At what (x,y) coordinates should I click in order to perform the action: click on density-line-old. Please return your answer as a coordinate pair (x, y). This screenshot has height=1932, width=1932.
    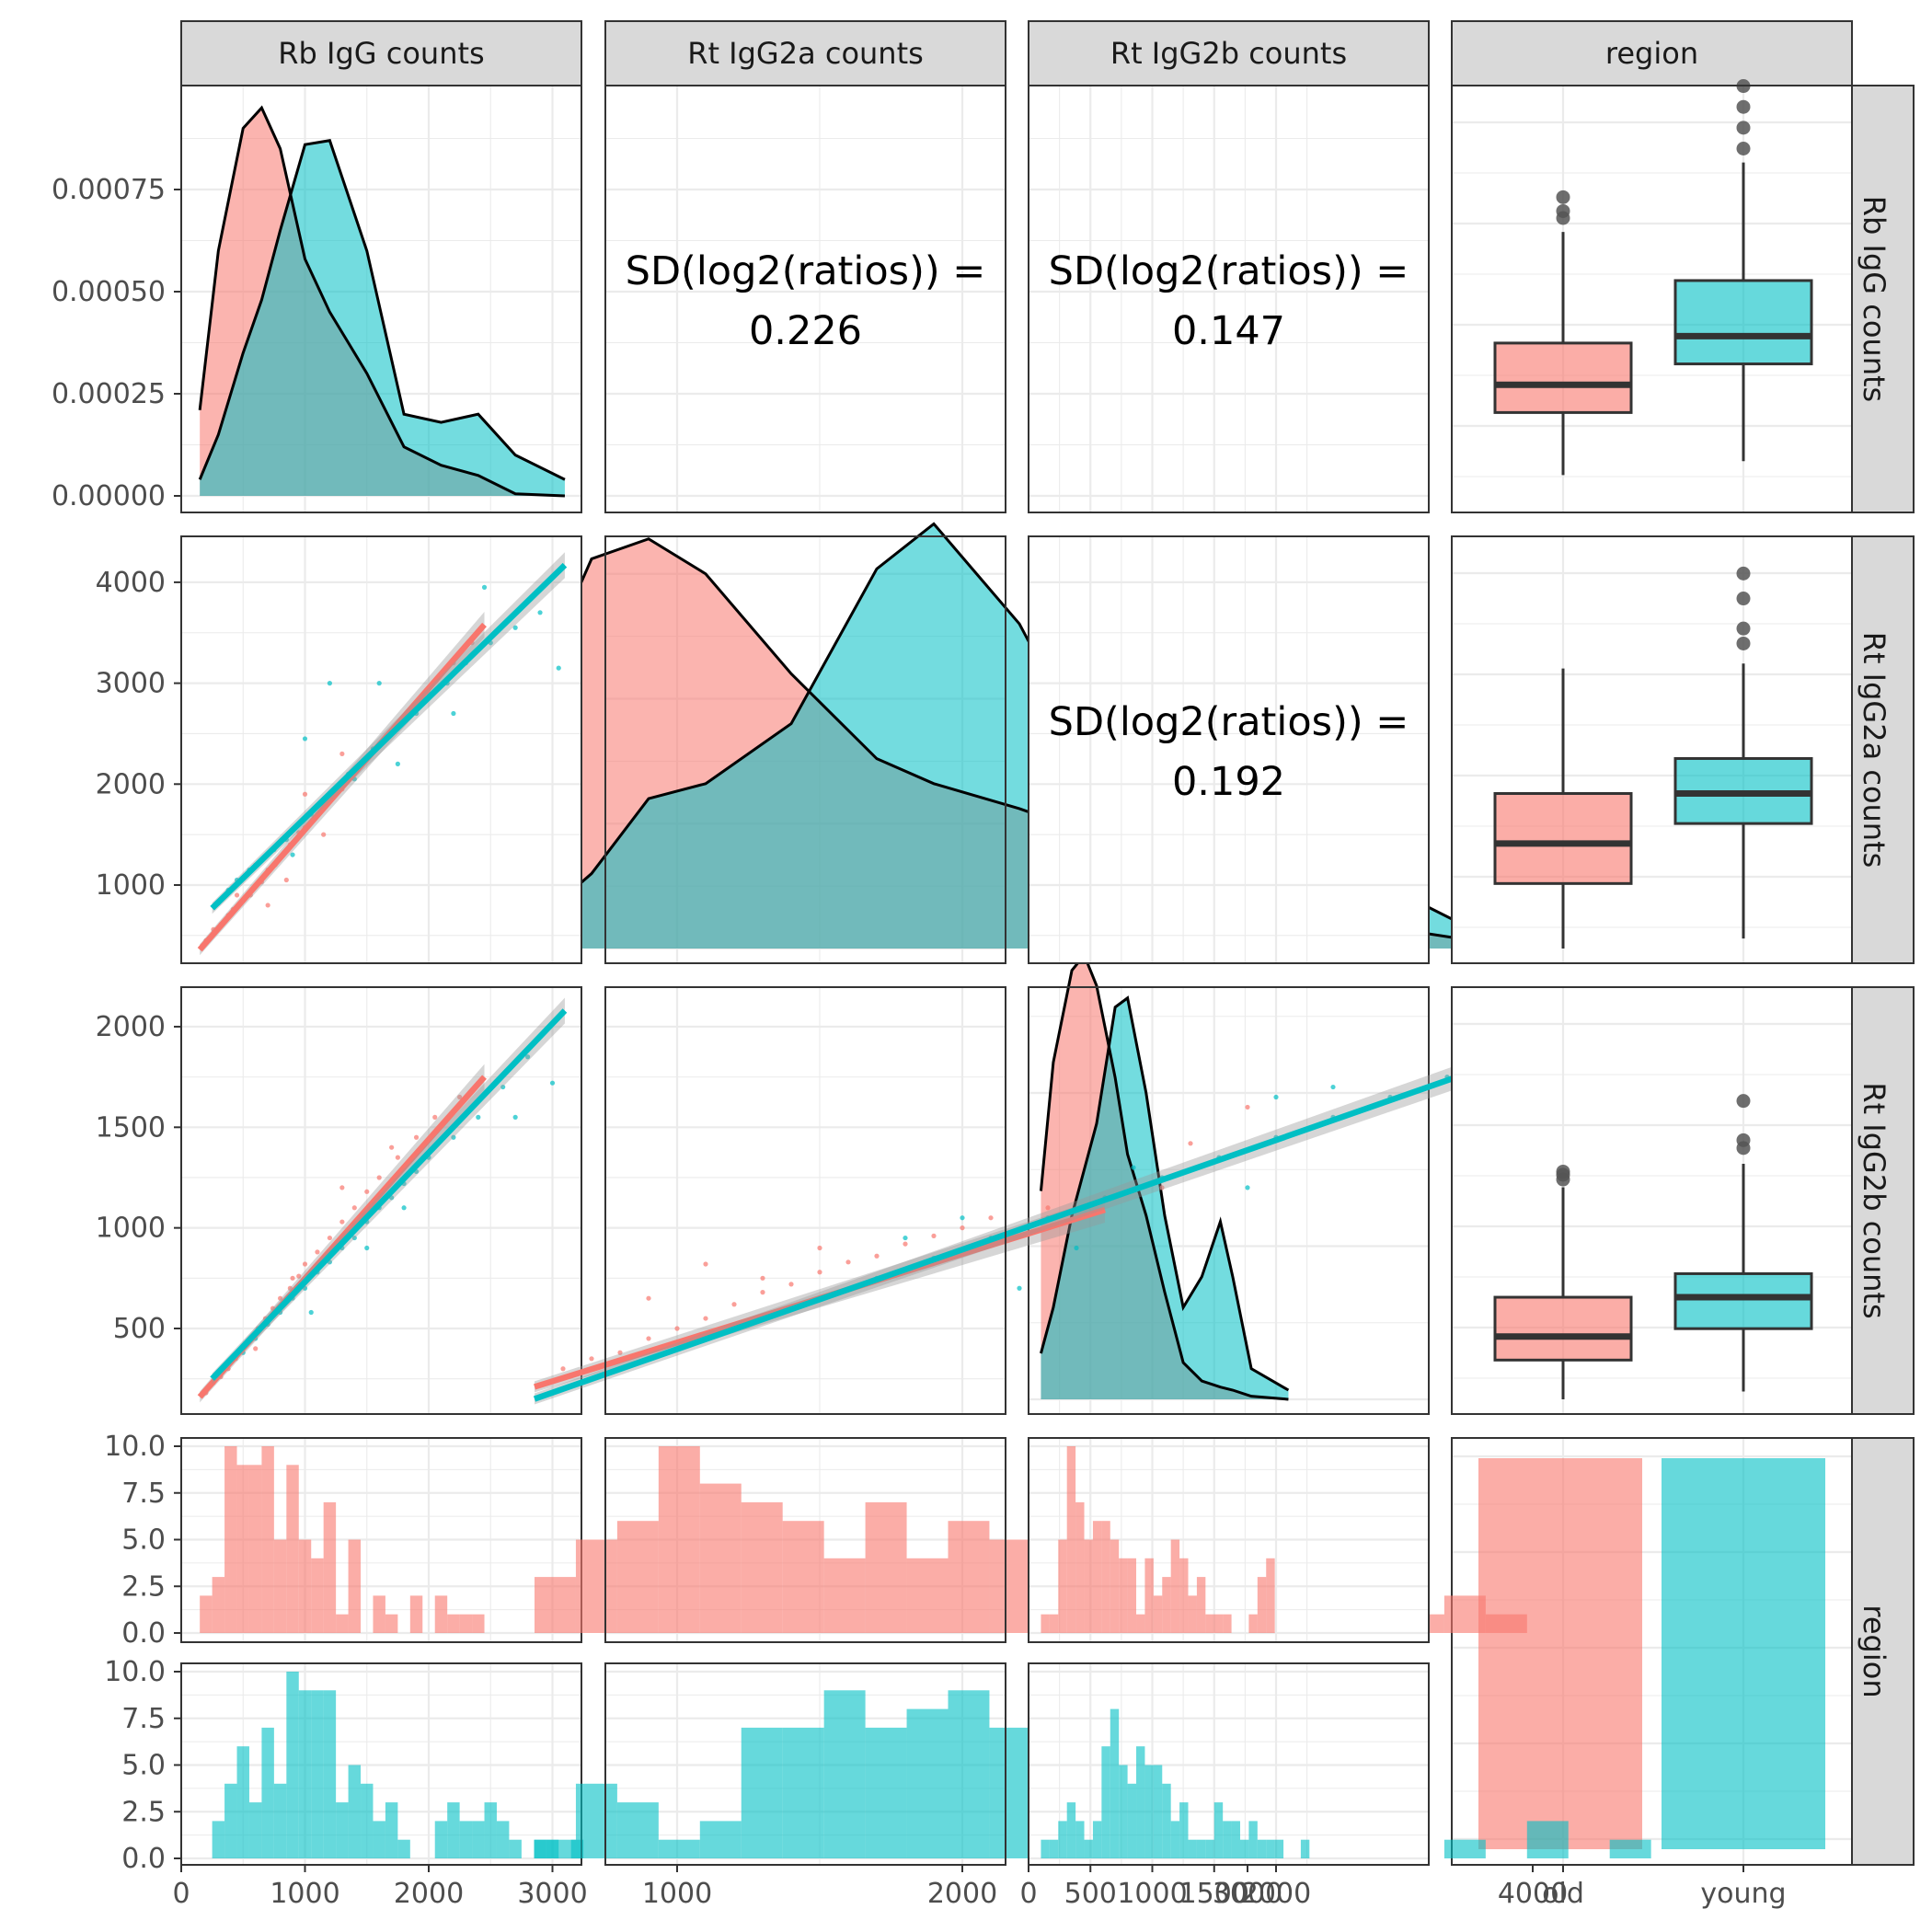
    Looking at the image, I should click on (1164, 1176).